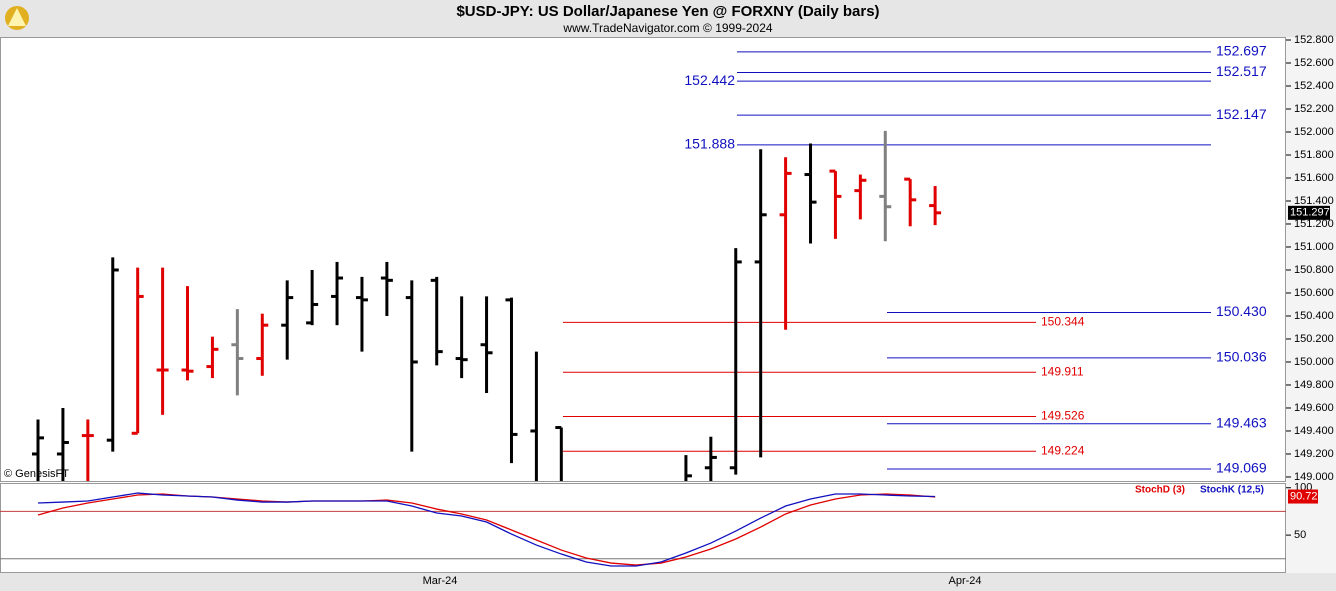 This screenshot has width=1336, height=591. I want to click on stoch-line, so click(486, 529).